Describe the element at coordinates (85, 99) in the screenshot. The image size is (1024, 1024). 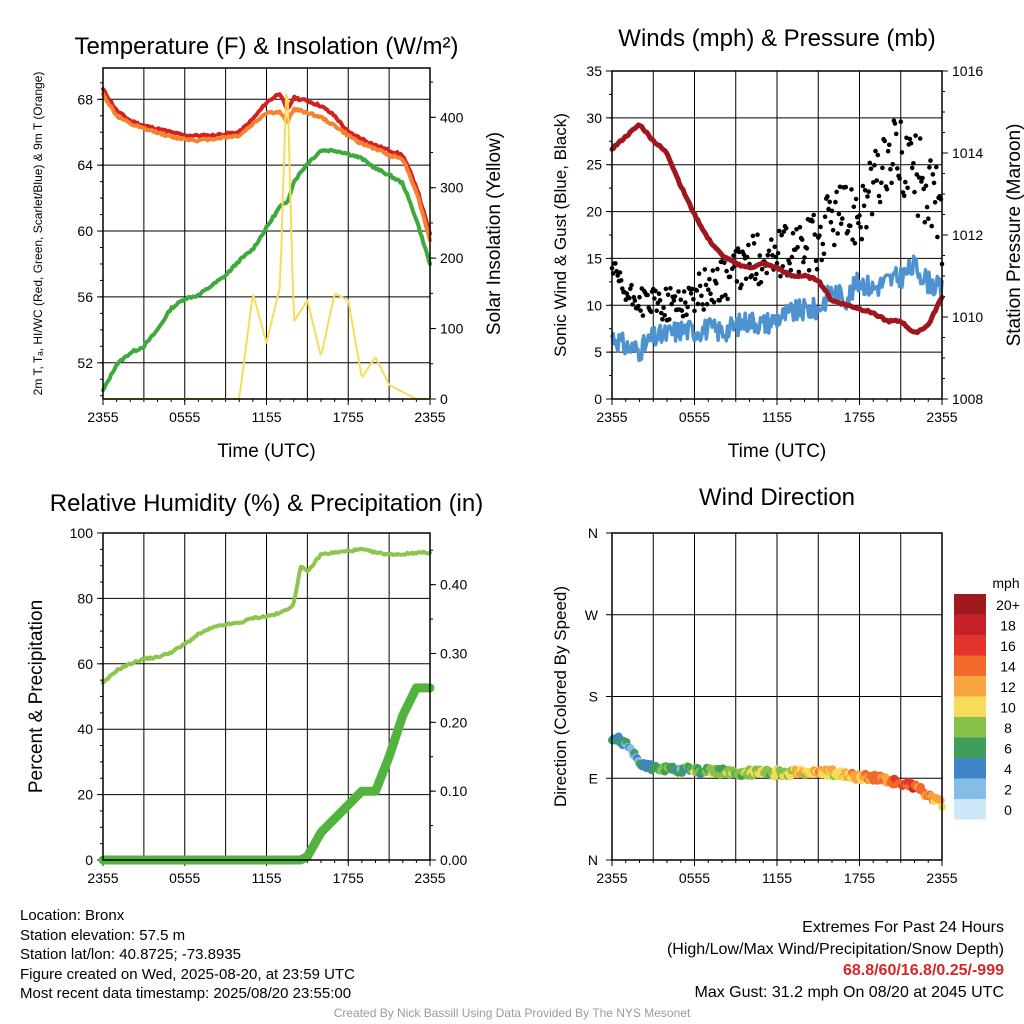
I see `y-tick-label: 68` at that location.